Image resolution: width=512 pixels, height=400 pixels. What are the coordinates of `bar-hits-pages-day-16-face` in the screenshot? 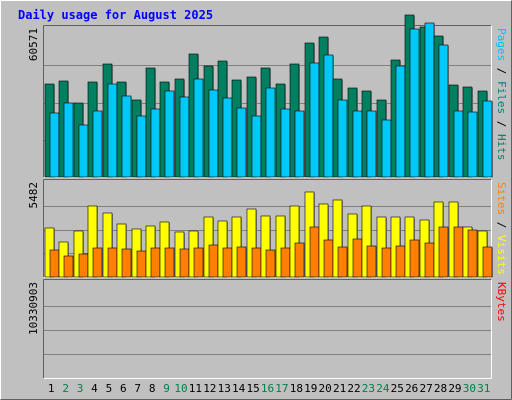 It's located at (270, 132).